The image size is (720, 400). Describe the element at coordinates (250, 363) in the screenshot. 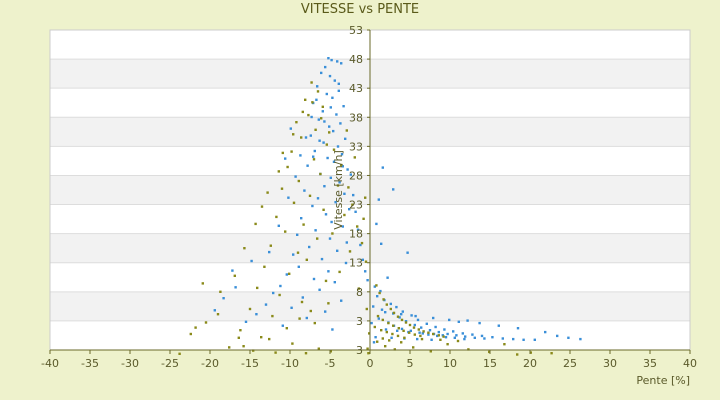

I see `x-tick-label: -15` at that location.